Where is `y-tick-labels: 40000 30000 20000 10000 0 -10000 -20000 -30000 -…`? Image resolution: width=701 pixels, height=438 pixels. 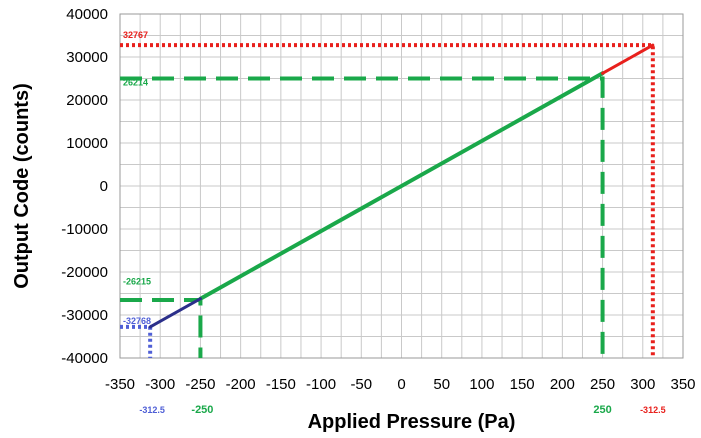 y-tick-labels: 40000 30000 20000 10000 0 -10000 -20000 -30000 -… is located at coordinates (84, 186).